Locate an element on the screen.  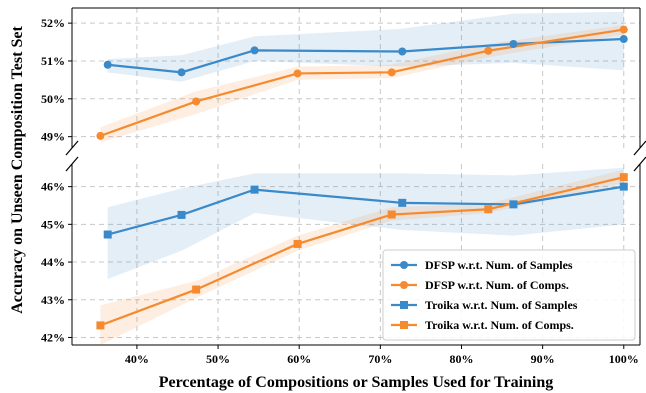
y-tick-label: 52% is located at coordinates (53, 23).